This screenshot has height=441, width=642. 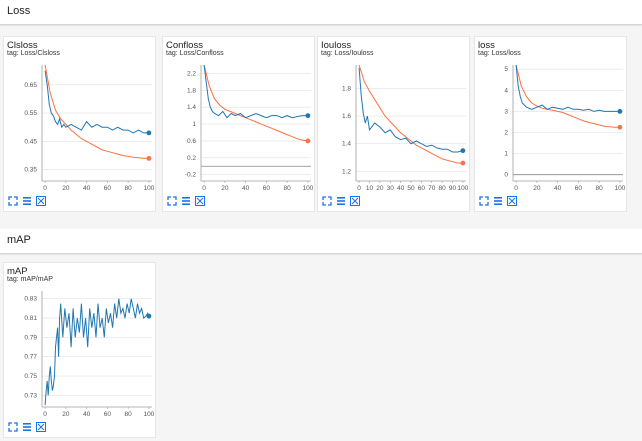 What do you see at coordinates (30, 299) in the screenshot?
I see `y-tick-label: 0.83` at bounding box center [30, 299].